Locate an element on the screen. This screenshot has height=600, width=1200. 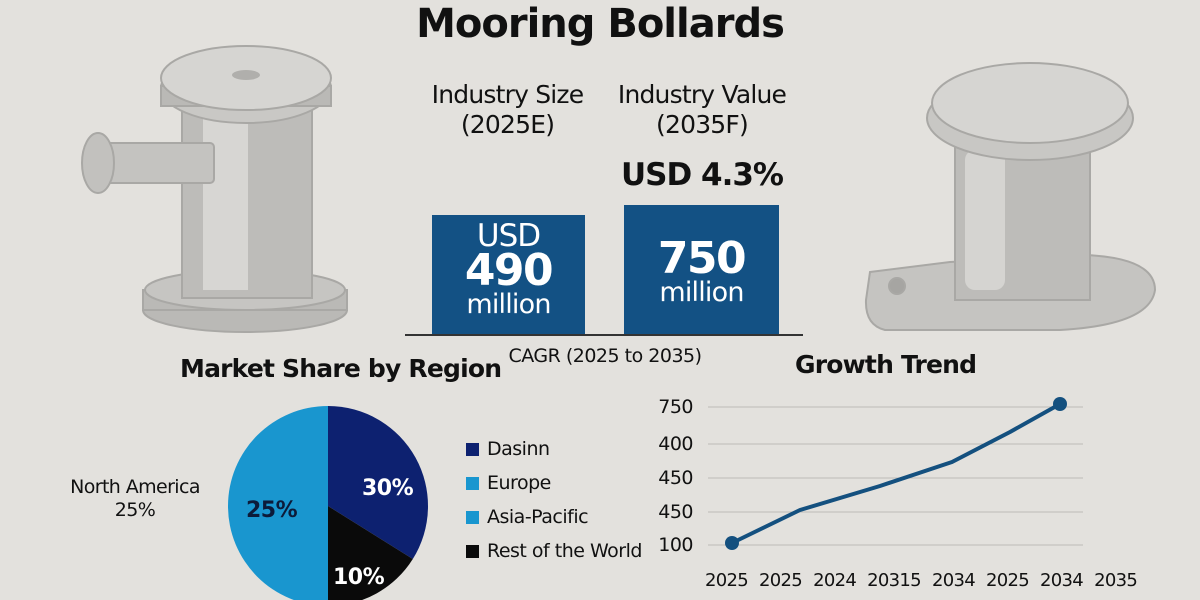
y-tick: 400 is located at coordinates (675, 444).